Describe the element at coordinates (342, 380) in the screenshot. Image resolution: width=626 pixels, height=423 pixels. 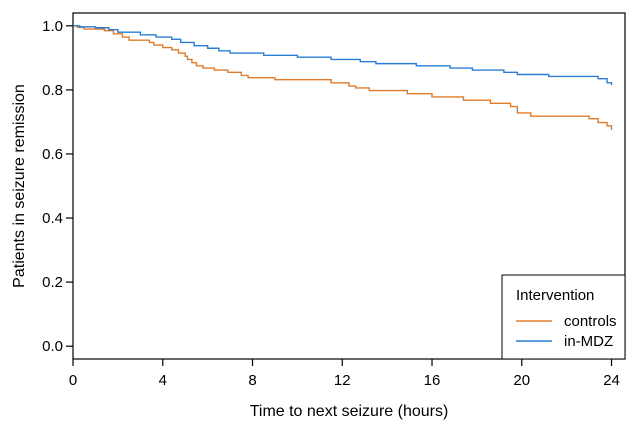
I see `x-tick-label: 12` at that location.